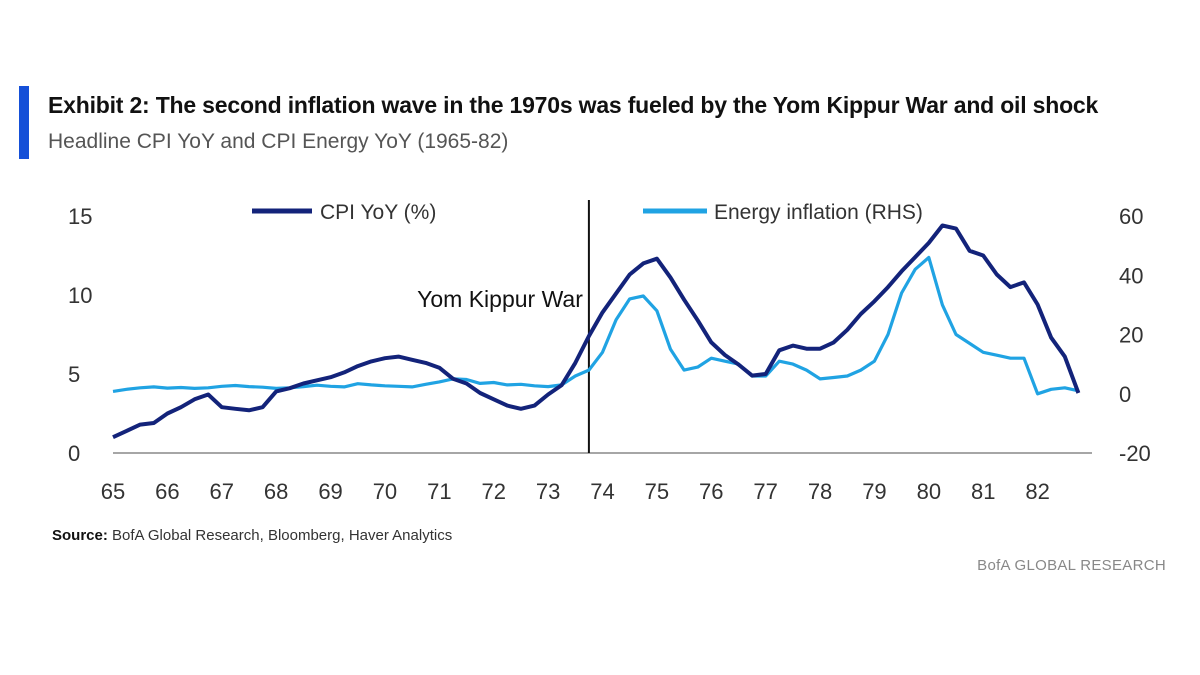  Describe the element at coordinates (74, 374) in the screenshot. I see `left-tick-label-5: 5` at that location.